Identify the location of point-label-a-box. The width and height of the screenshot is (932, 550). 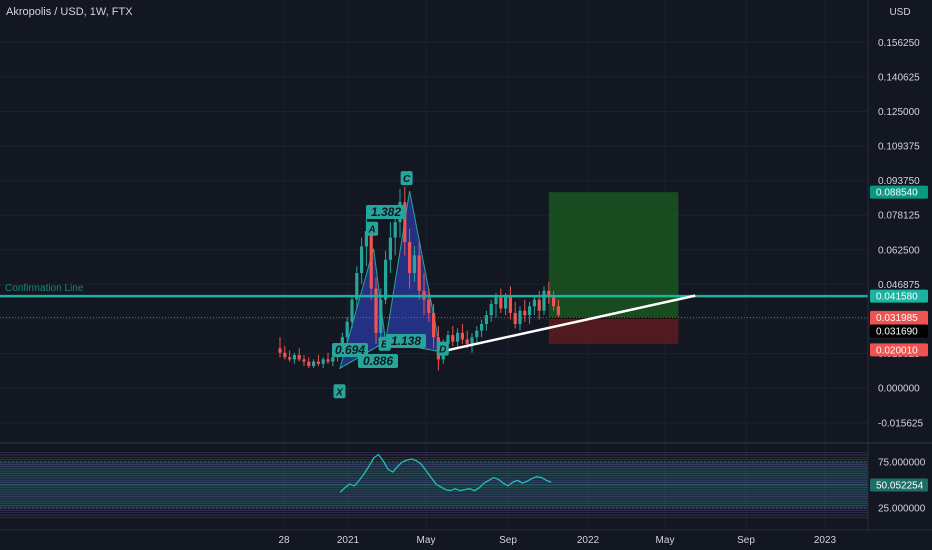
(372, 228).